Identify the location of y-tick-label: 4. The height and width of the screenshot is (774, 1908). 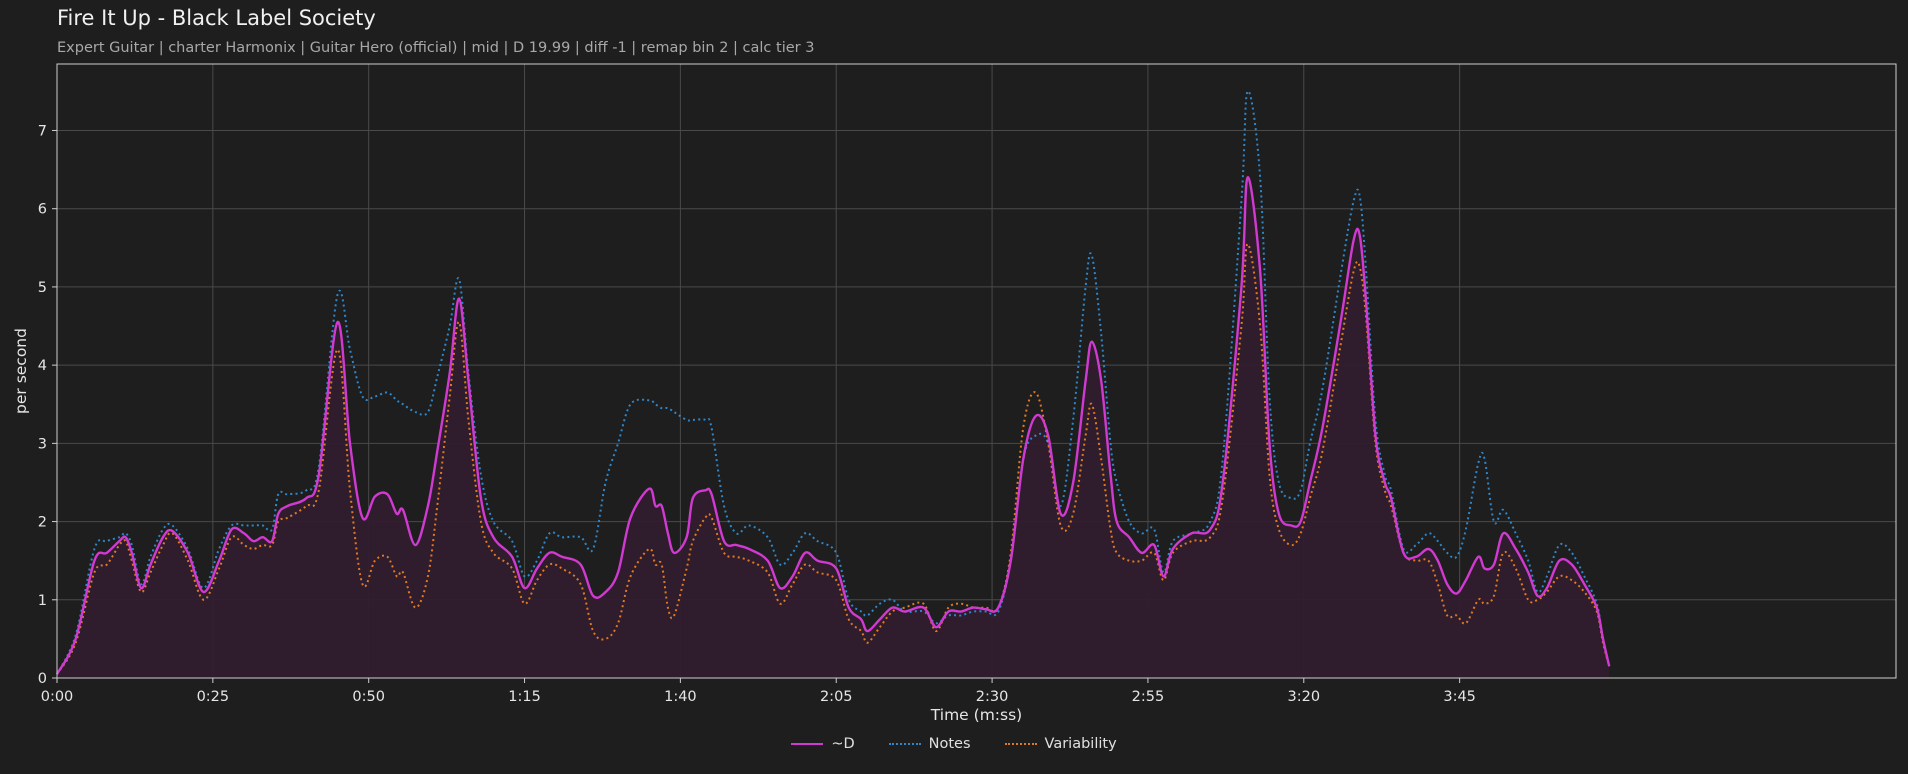
(42, 366).